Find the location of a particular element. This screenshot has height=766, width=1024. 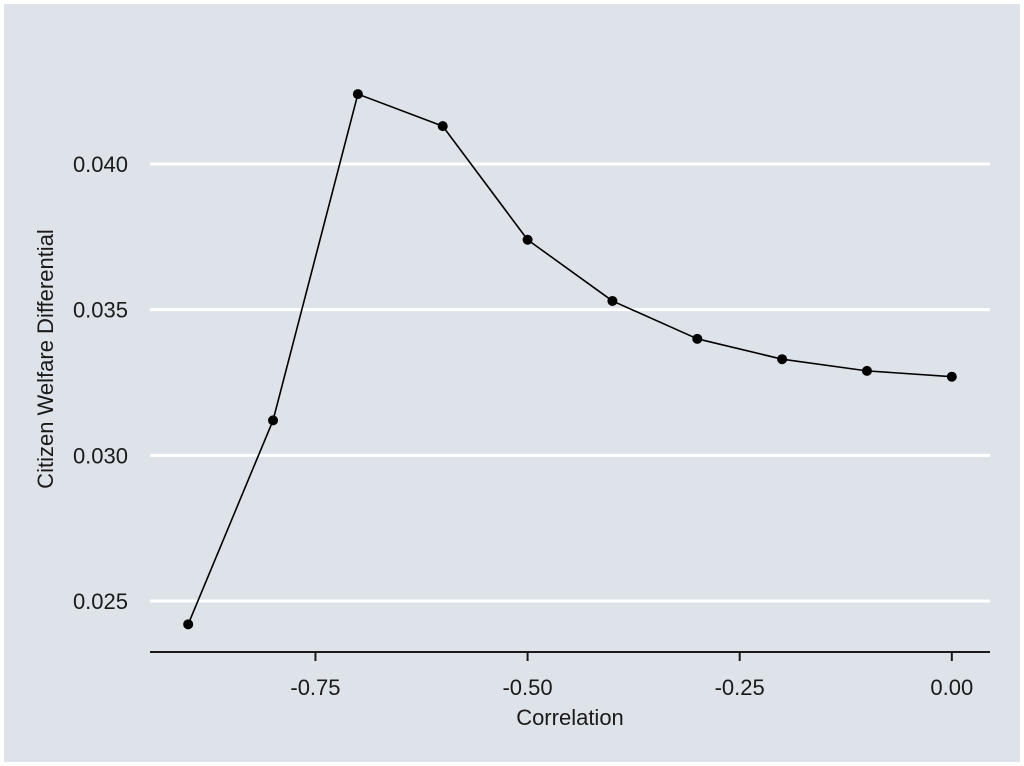

y-axis-title: Citizen Welfare Differential is located at coordinates (45, 359).